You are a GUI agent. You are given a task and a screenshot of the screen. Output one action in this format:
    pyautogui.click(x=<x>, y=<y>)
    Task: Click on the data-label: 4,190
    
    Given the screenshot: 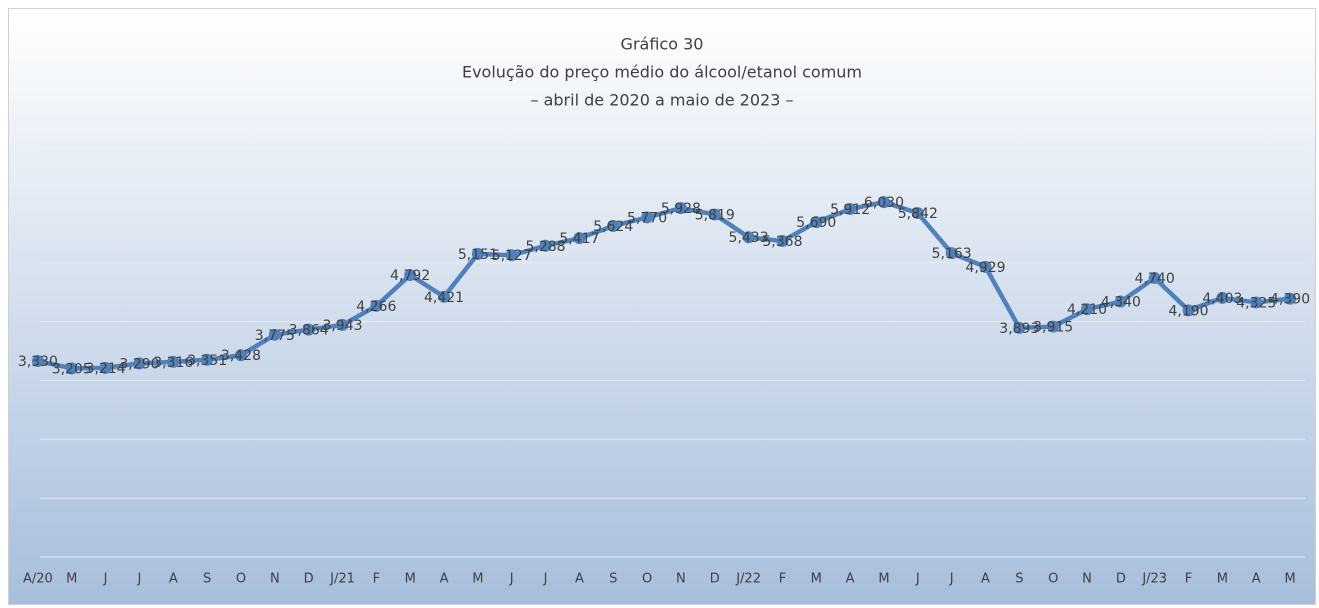 What is the action you would take?
    pyautogui.click(x=1189, y=311)
    